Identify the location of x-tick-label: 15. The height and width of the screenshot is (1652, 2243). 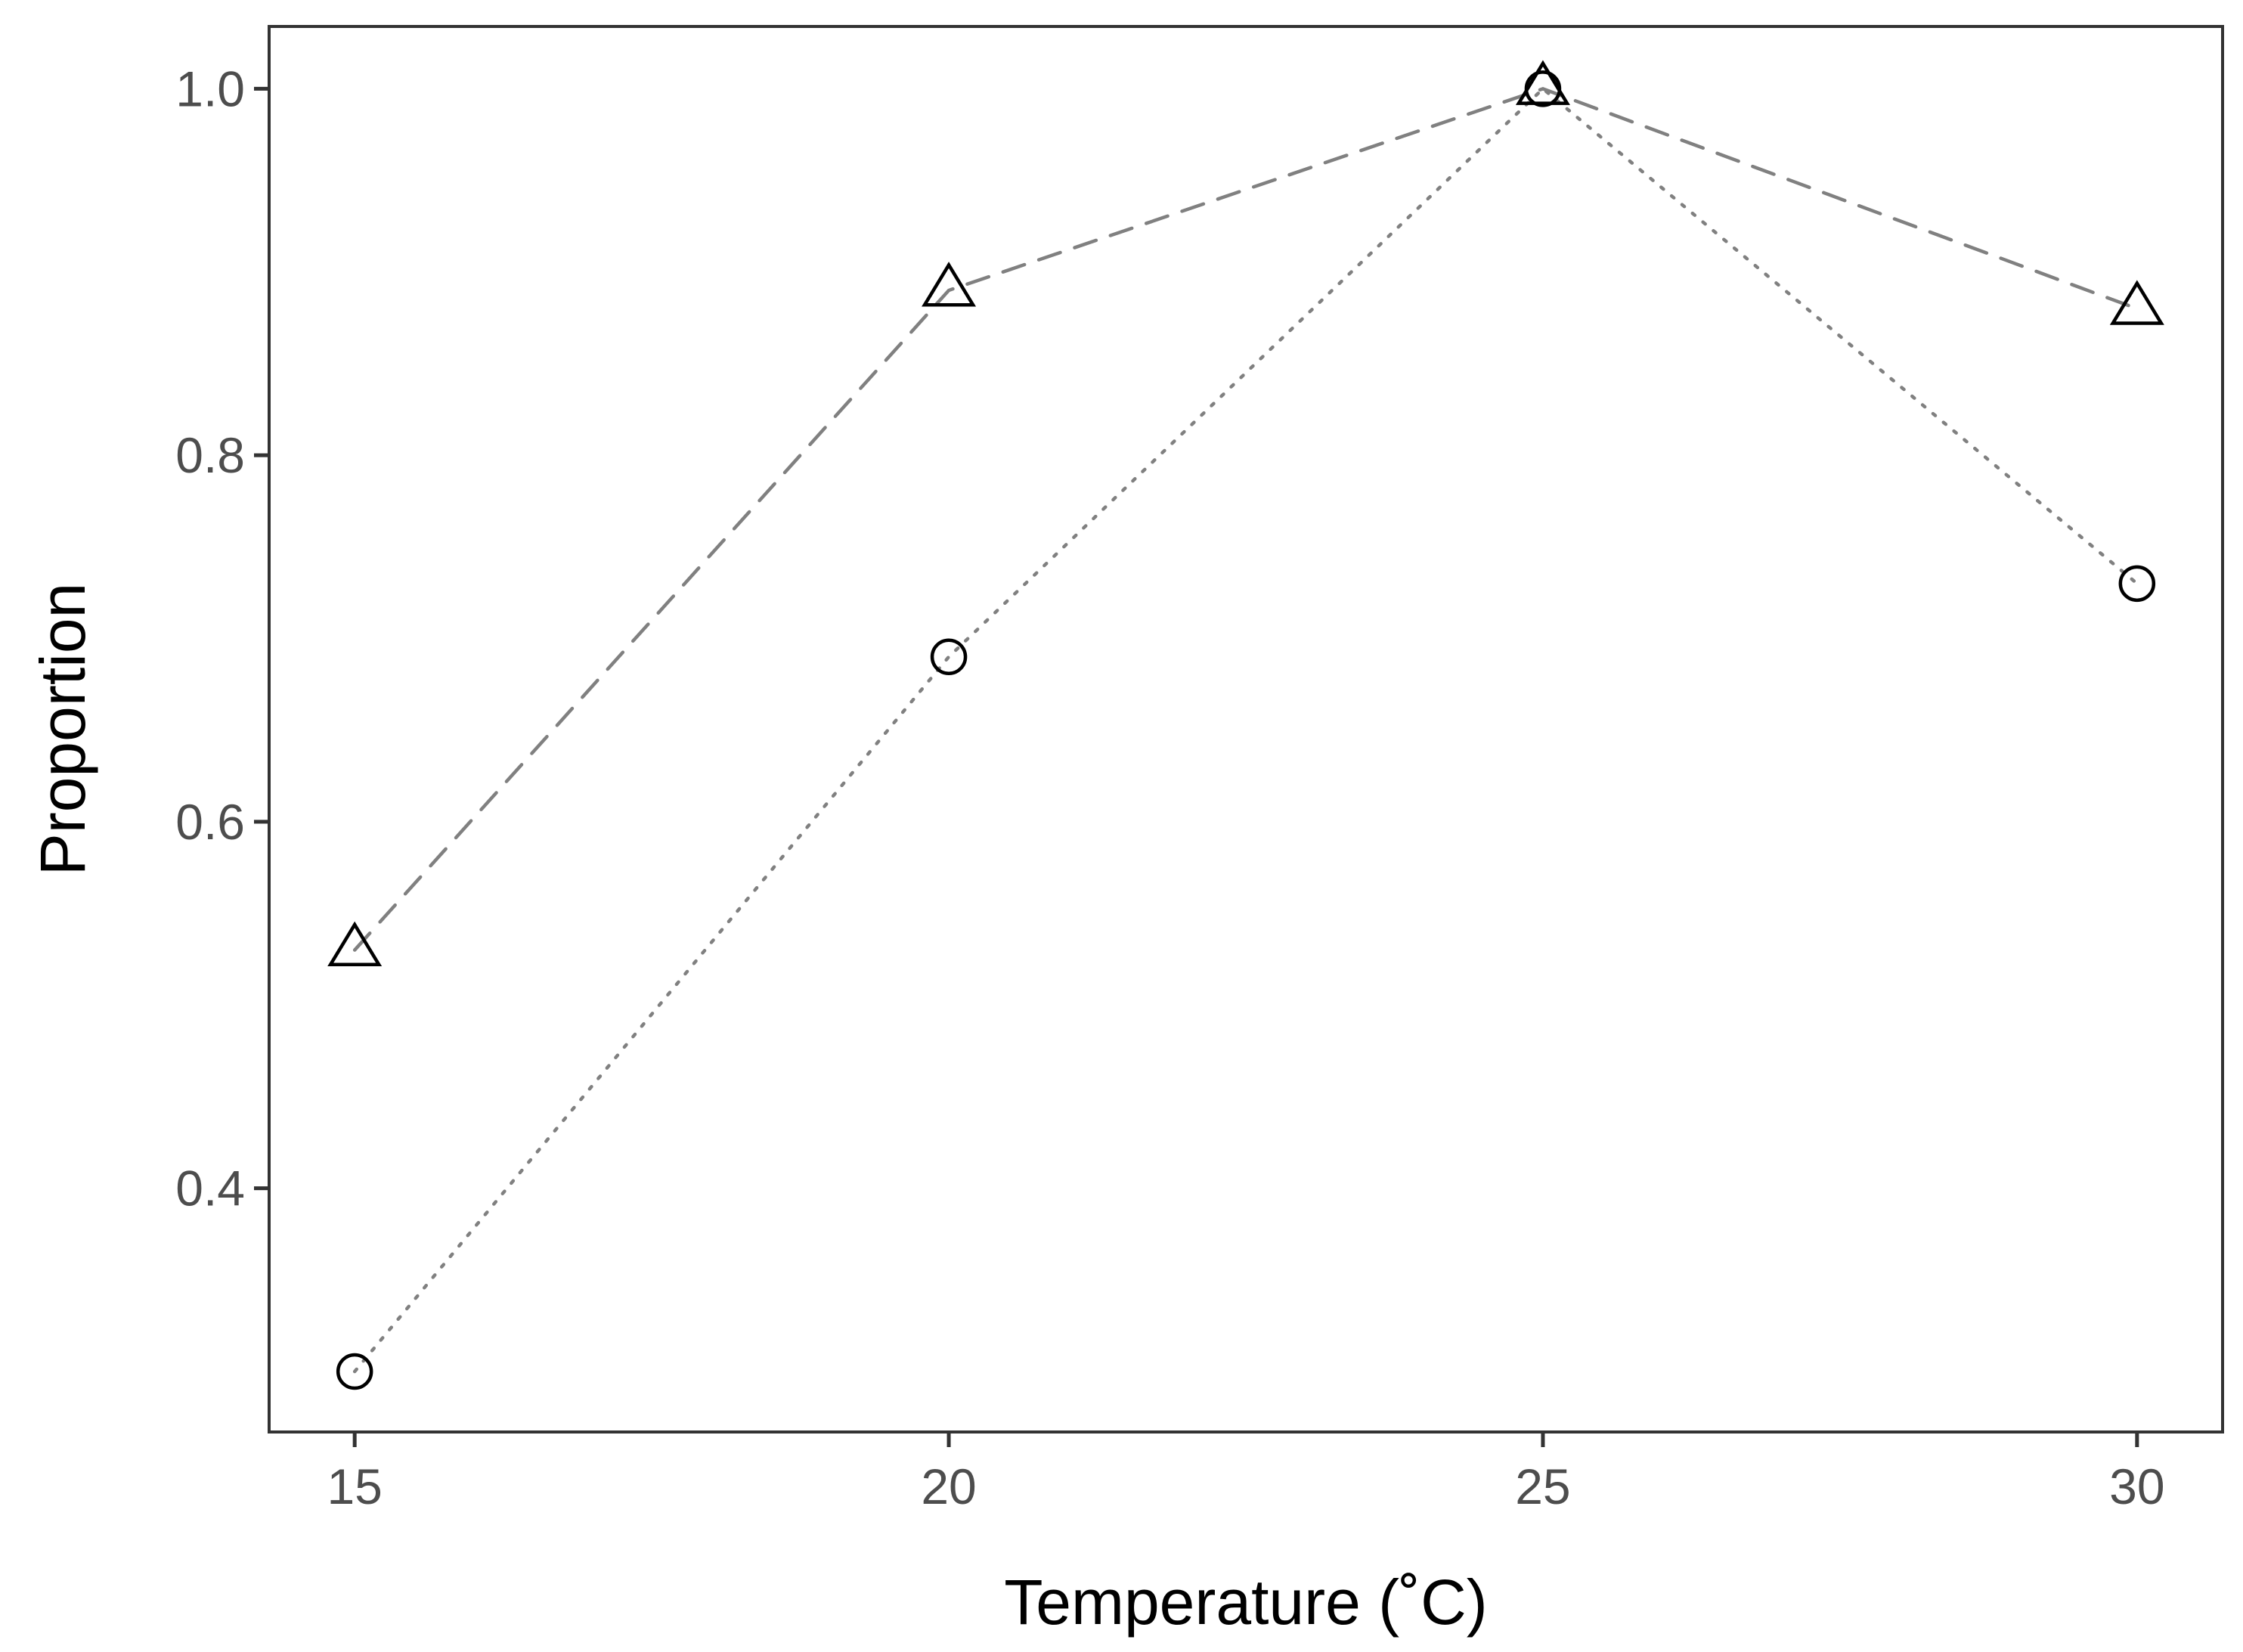
(354, 1486).